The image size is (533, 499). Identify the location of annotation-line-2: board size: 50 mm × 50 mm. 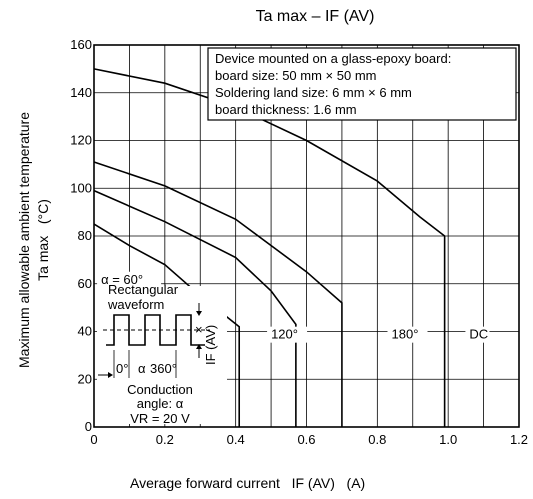
(295, 75).